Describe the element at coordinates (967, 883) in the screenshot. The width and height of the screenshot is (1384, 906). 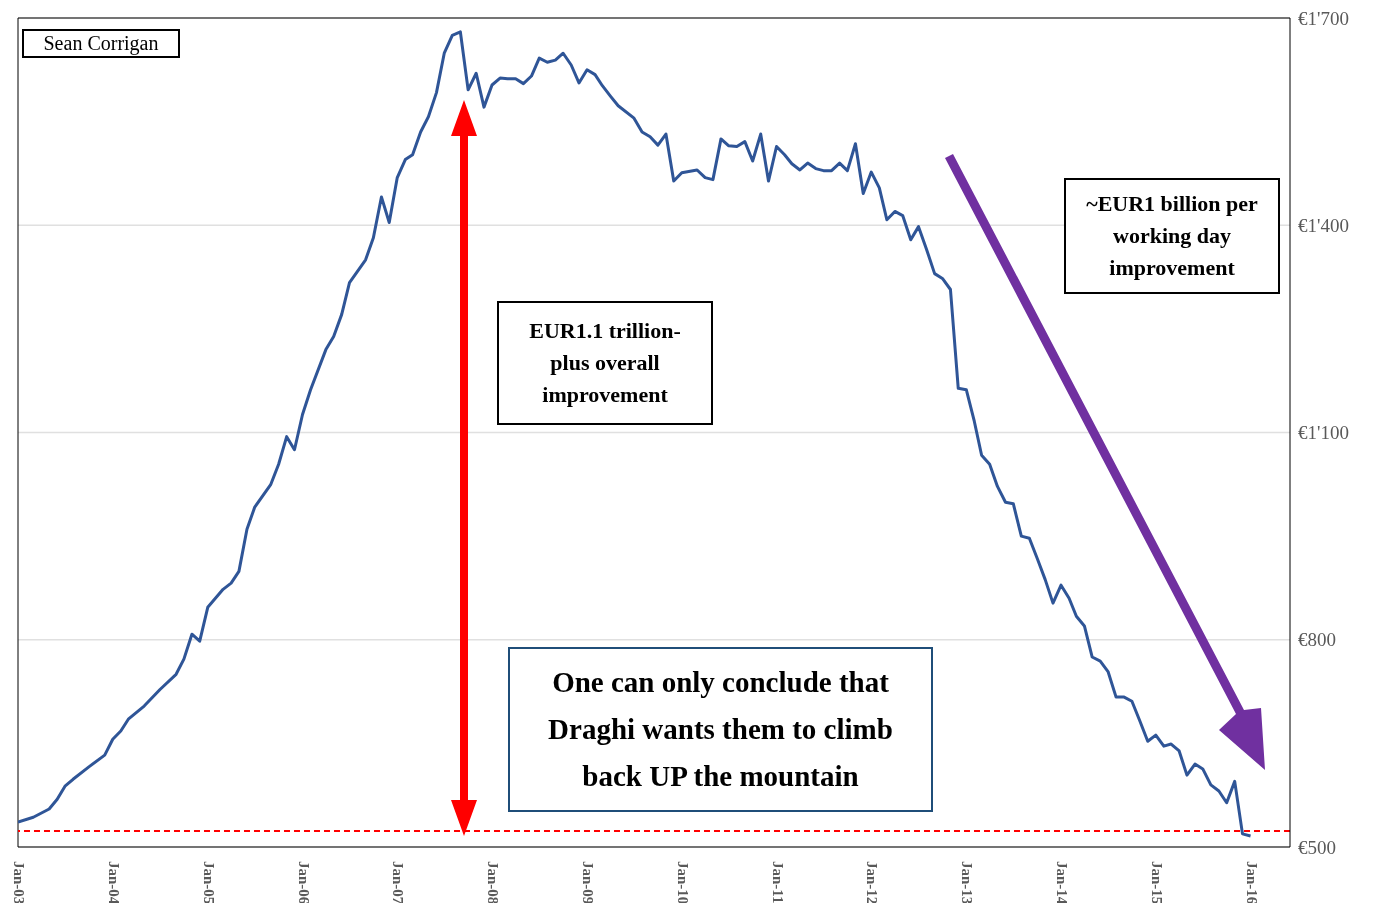
I see `x-tick-label: Jan-13` at that location.